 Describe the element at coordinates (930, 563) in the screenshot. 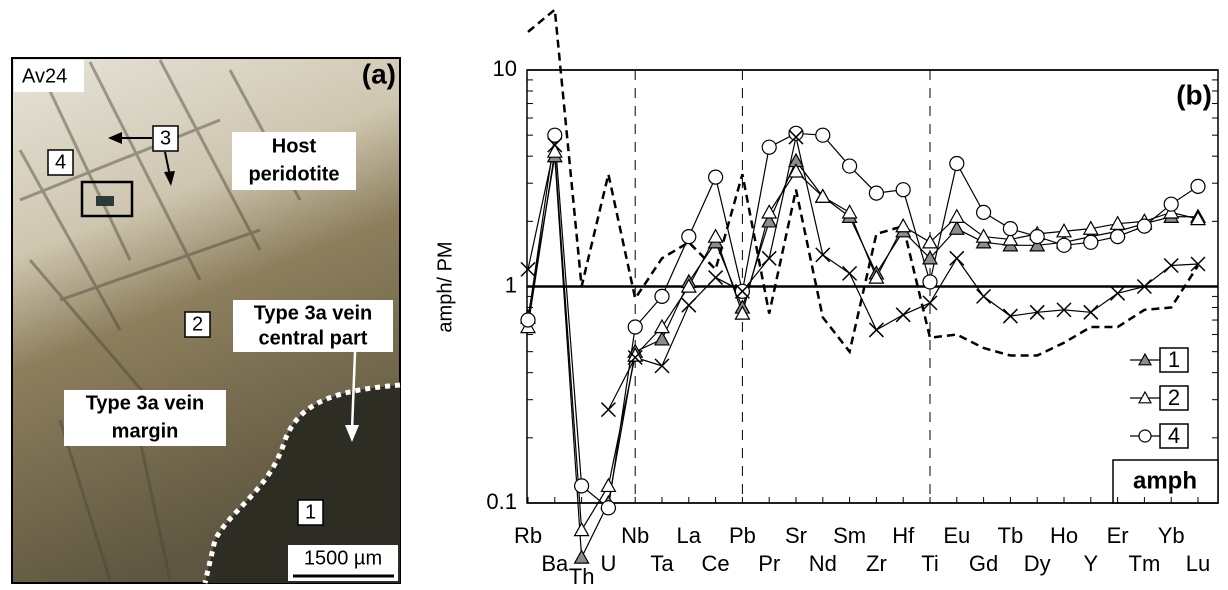

I see `x-tick-label: Ti` at that location.